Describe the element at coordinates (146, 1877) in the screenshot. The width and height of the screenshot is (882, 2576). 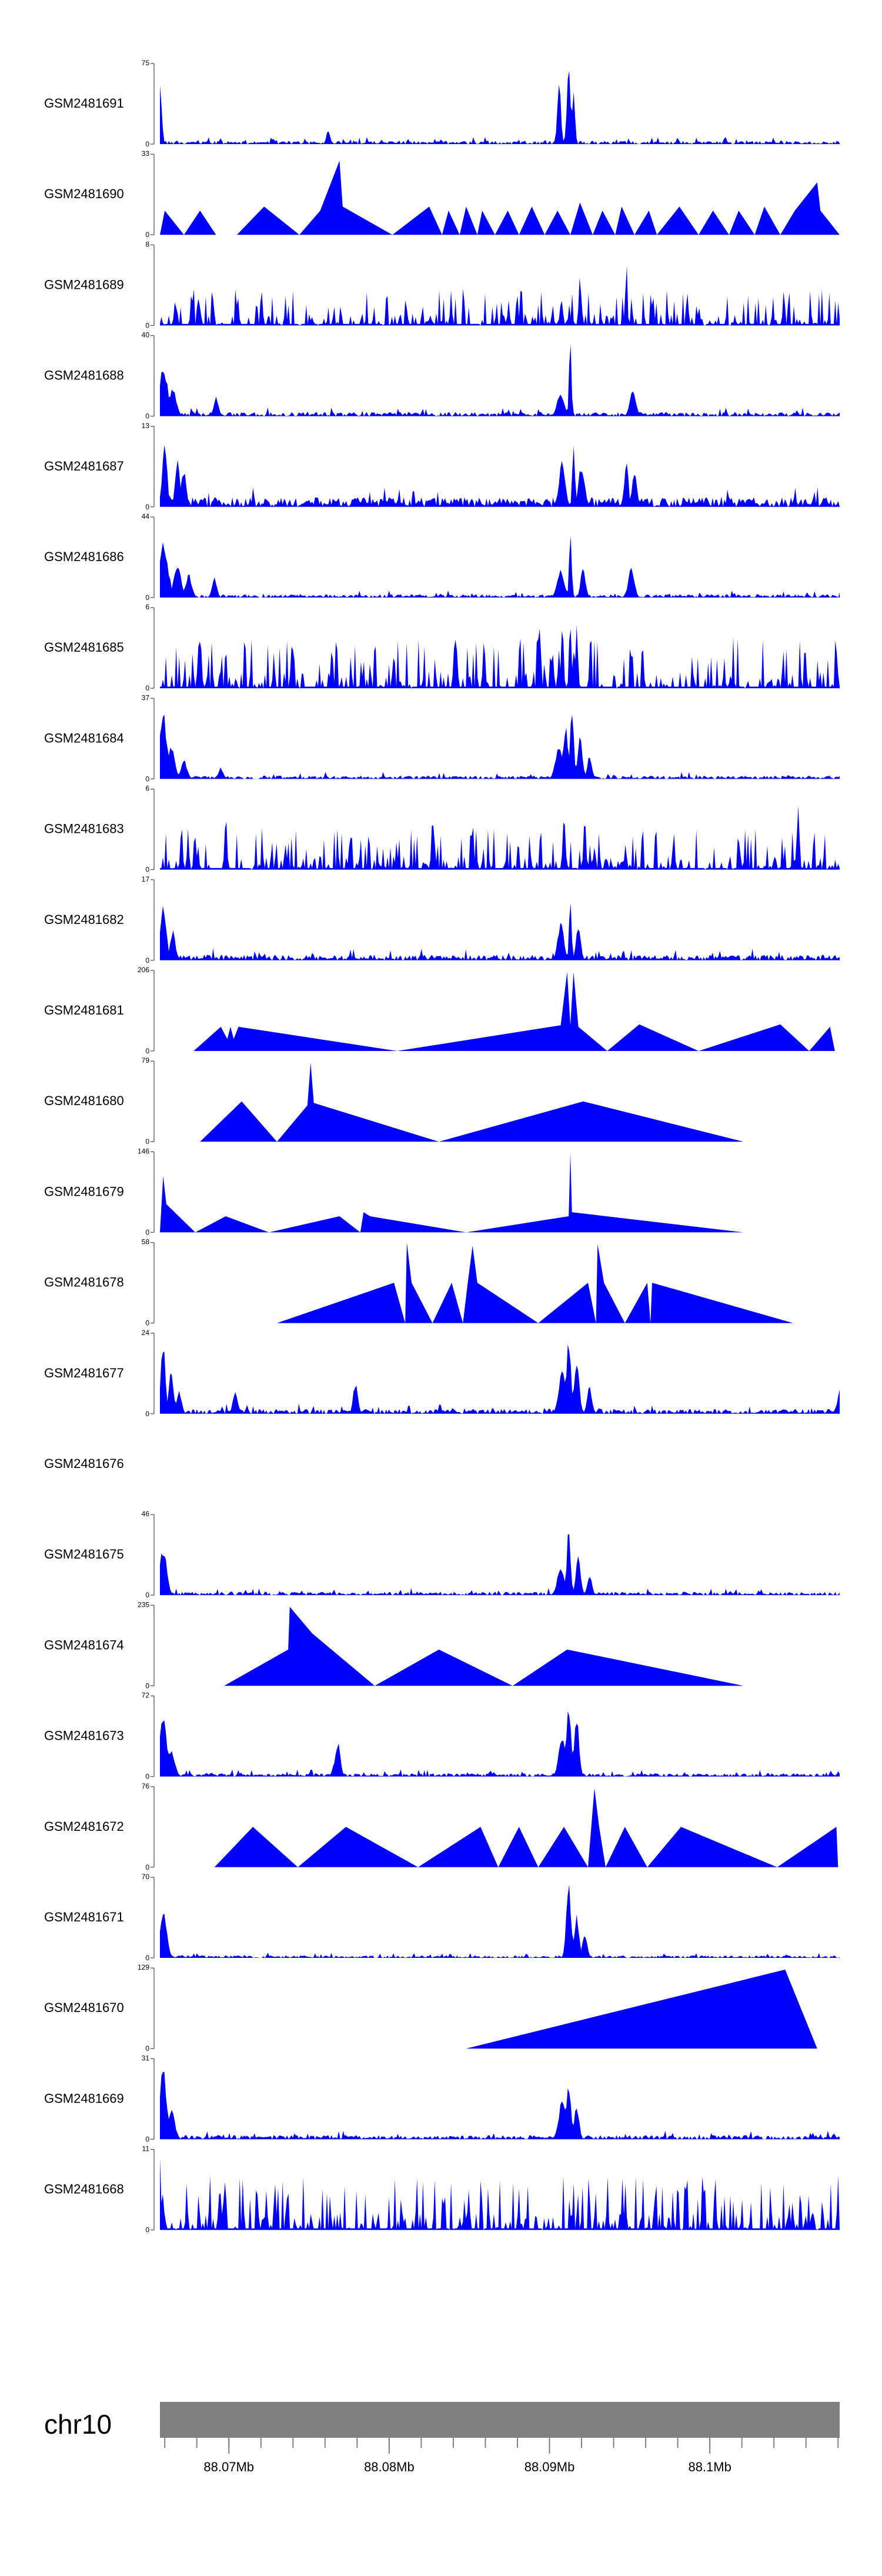
I see `y-max-label: 70` at that location.